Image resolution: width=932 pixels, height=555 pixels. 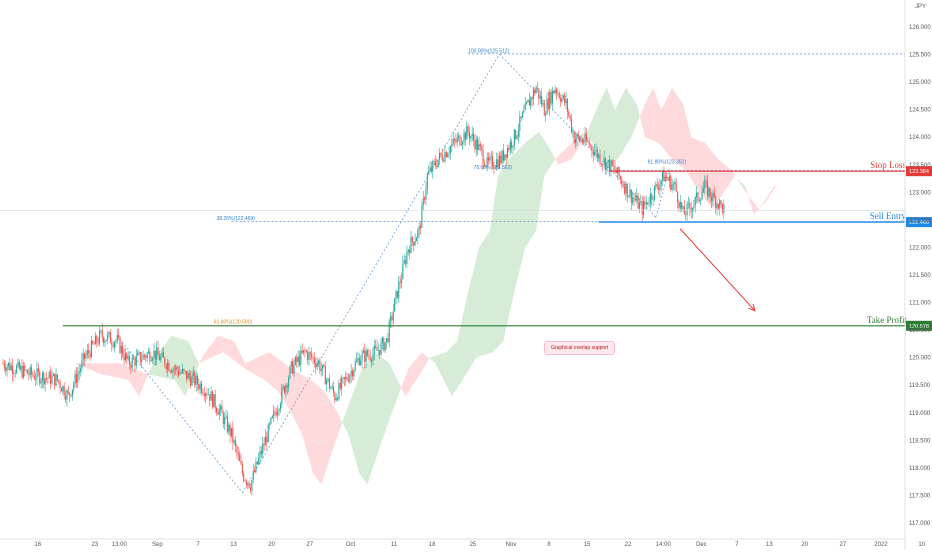 I want to click on stop-loss-label: Stop Loss, so click(x=888, y=165).